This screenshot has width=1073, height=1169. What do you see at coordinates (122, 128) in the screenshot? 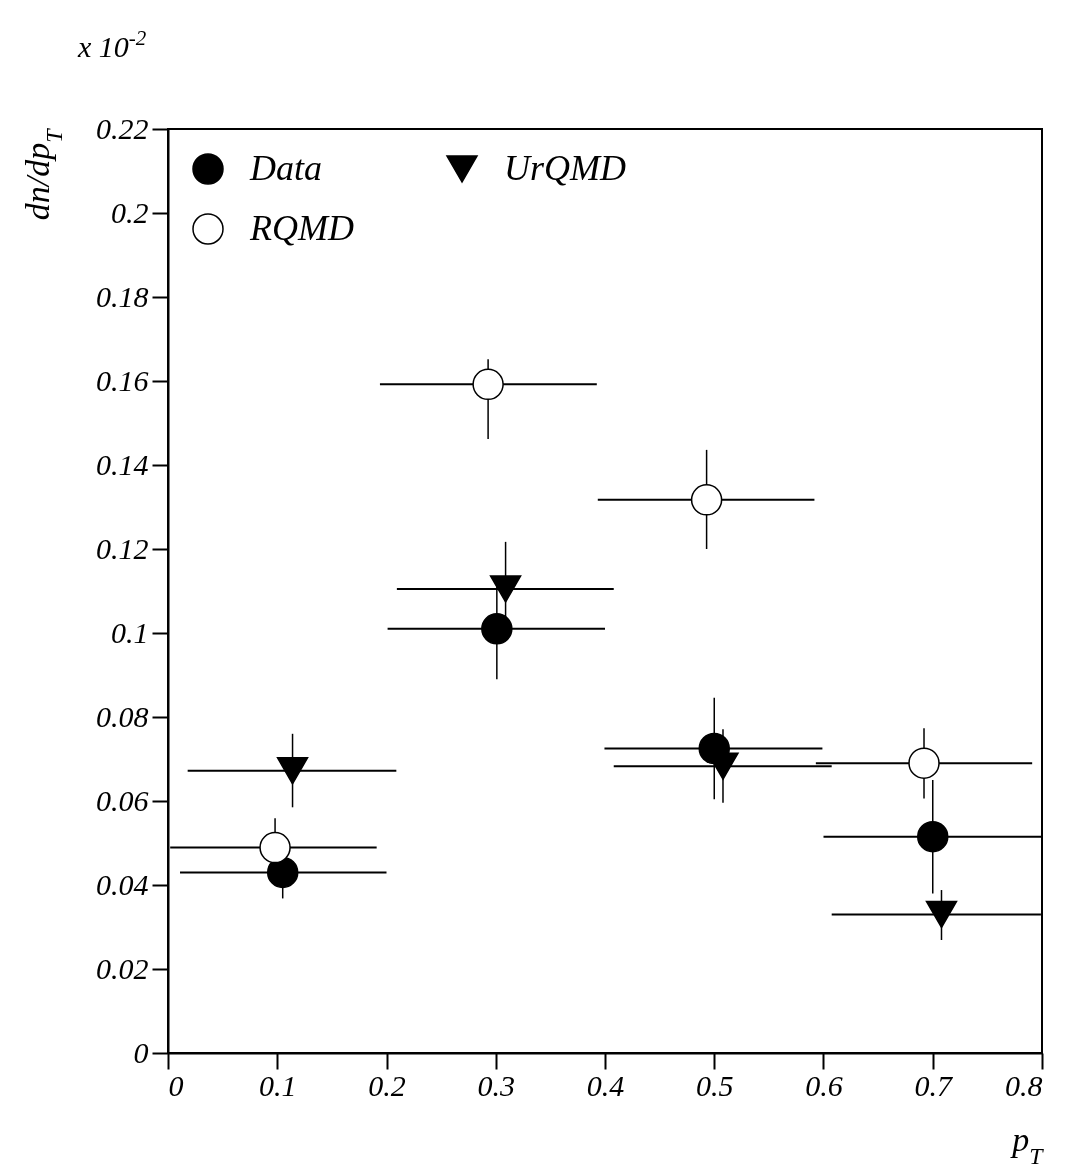
I see `y-tick-label: 0.22` at bounding box center [122, 128].